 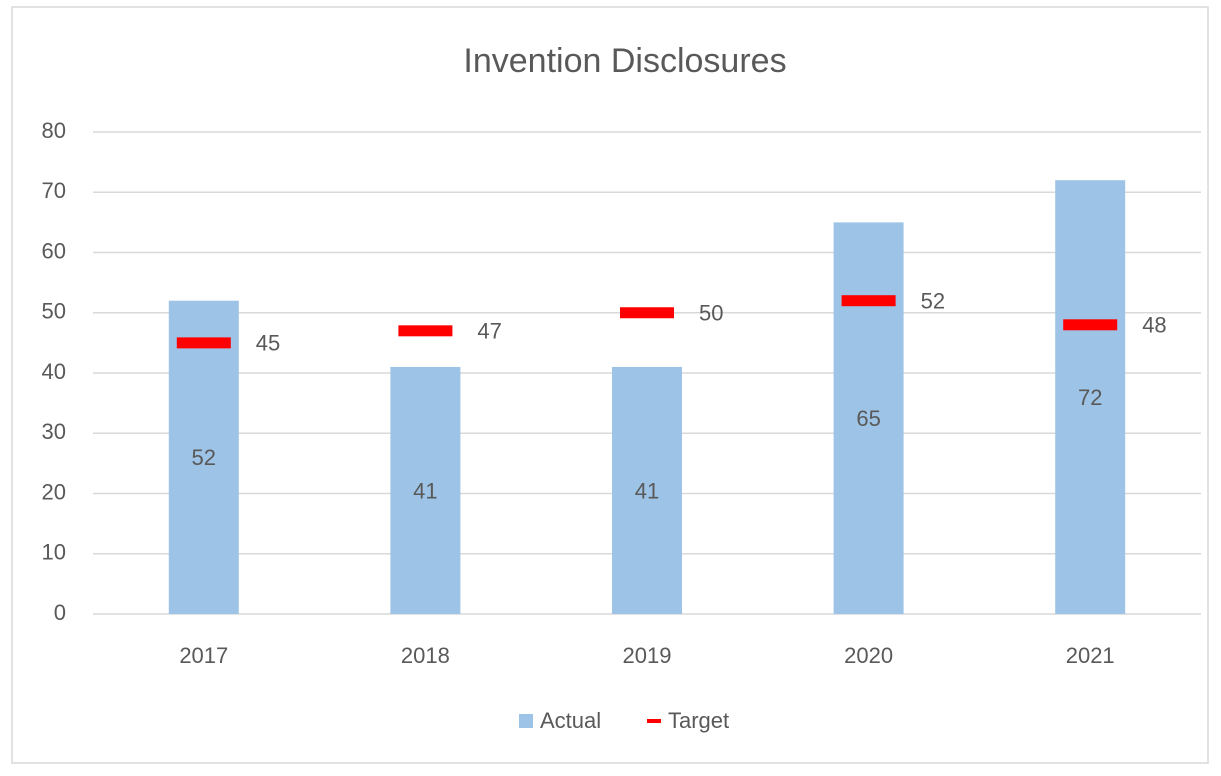 What do you see at coordinates (647, 655) in the screenshot?
I see `x-tick-label: 2019` at bounding box center [647, 655].